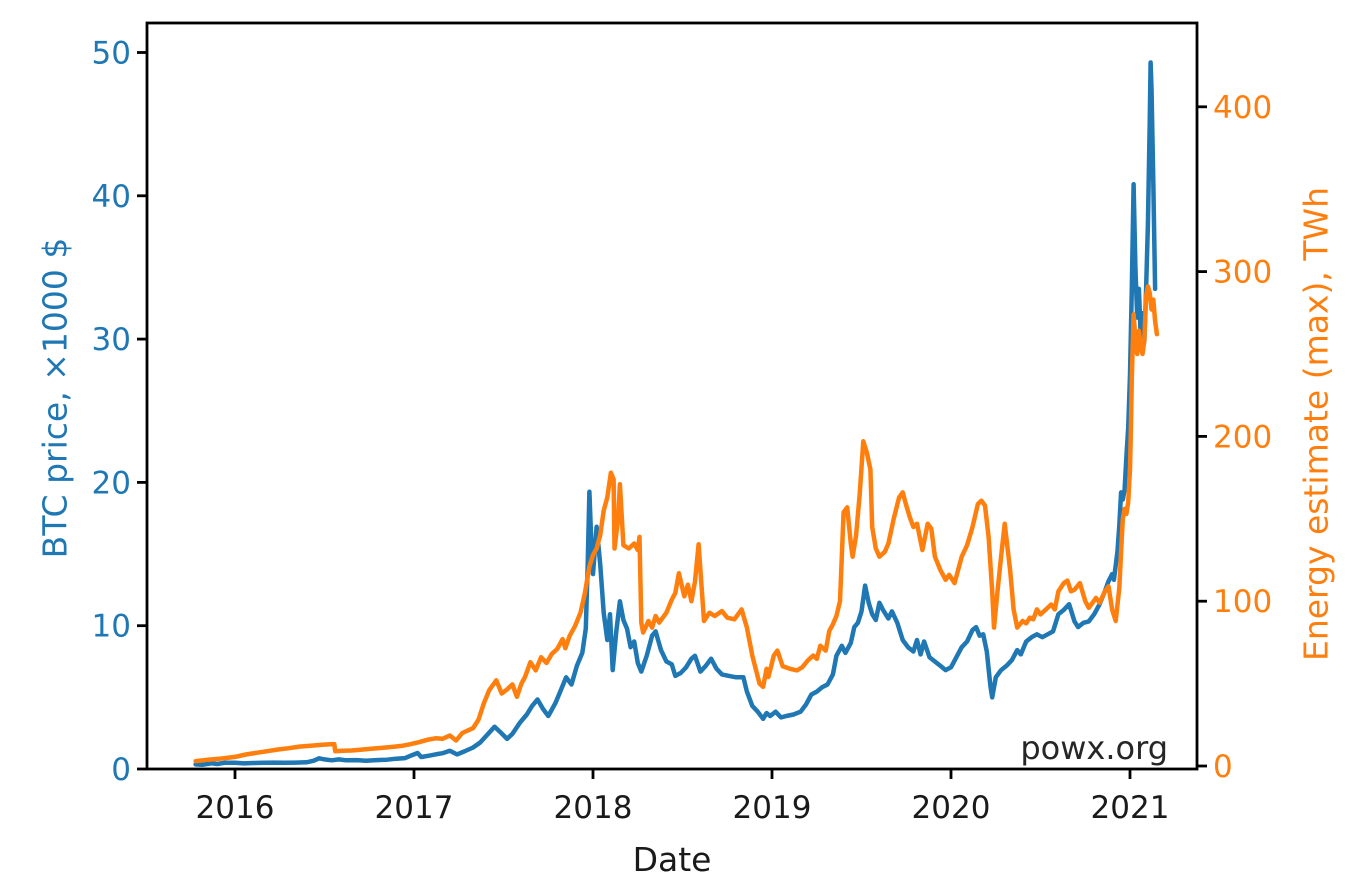 Image resolution: width=1353 pixels, height=889 pixels. Describe the element at coordinates (593, 808) in the screenshot. I see `x-tick-label: 2018` at that location.